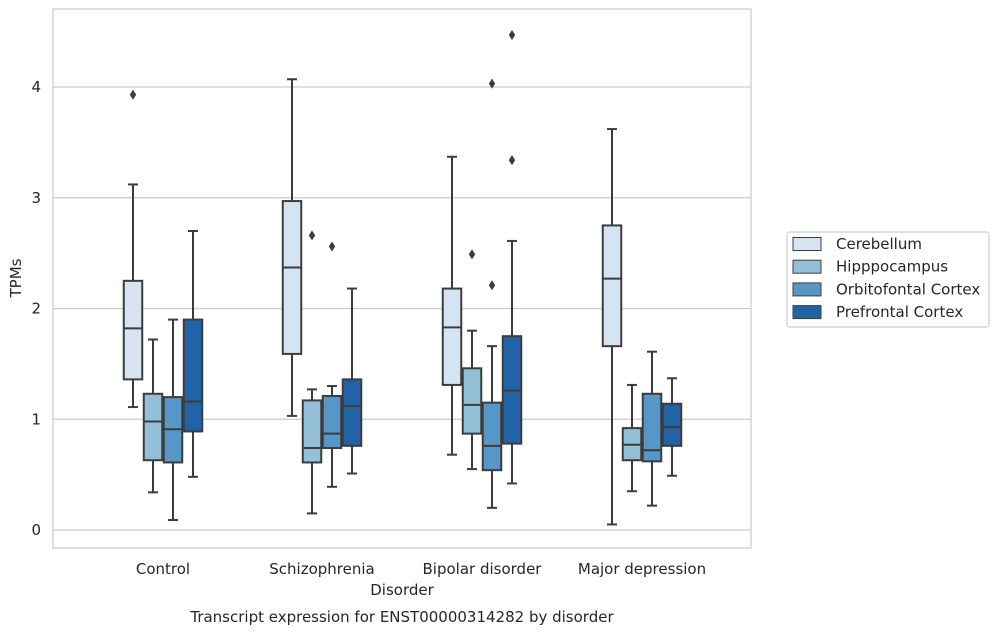 The height and width of the screenshot is (634, 999). What do you see at coordinates (36, 530) in the screenshot?
I see `y-tick-label-0: 0` at bounding box center [36, 530].